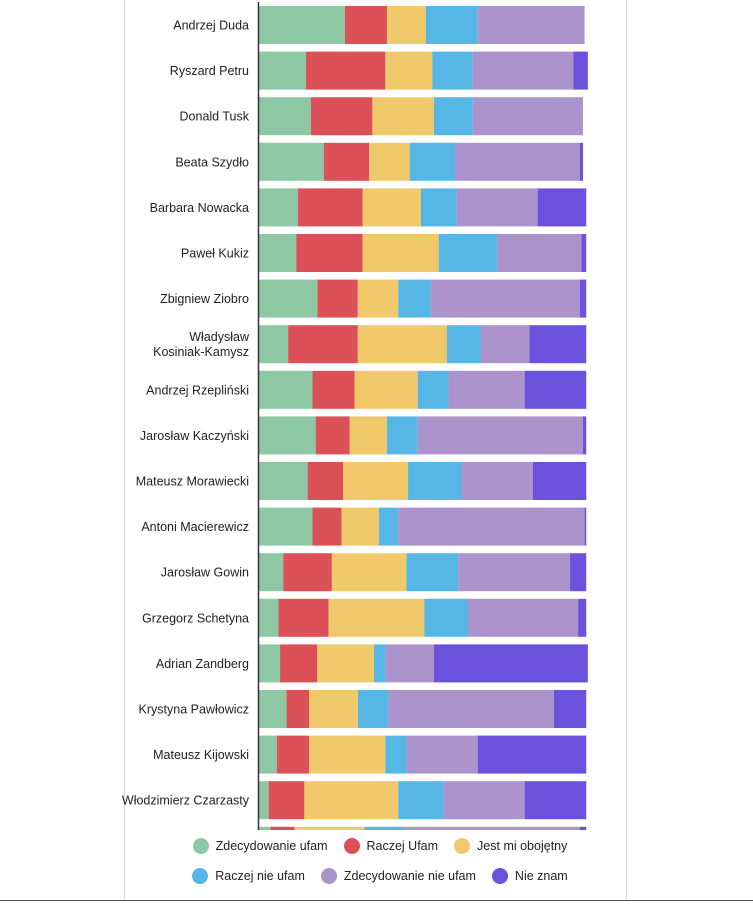  What do you see at coordinates (202, 664) in the screenshot?
I see `category-label: Adrian Zandberg` at bounding box center [202, 664].